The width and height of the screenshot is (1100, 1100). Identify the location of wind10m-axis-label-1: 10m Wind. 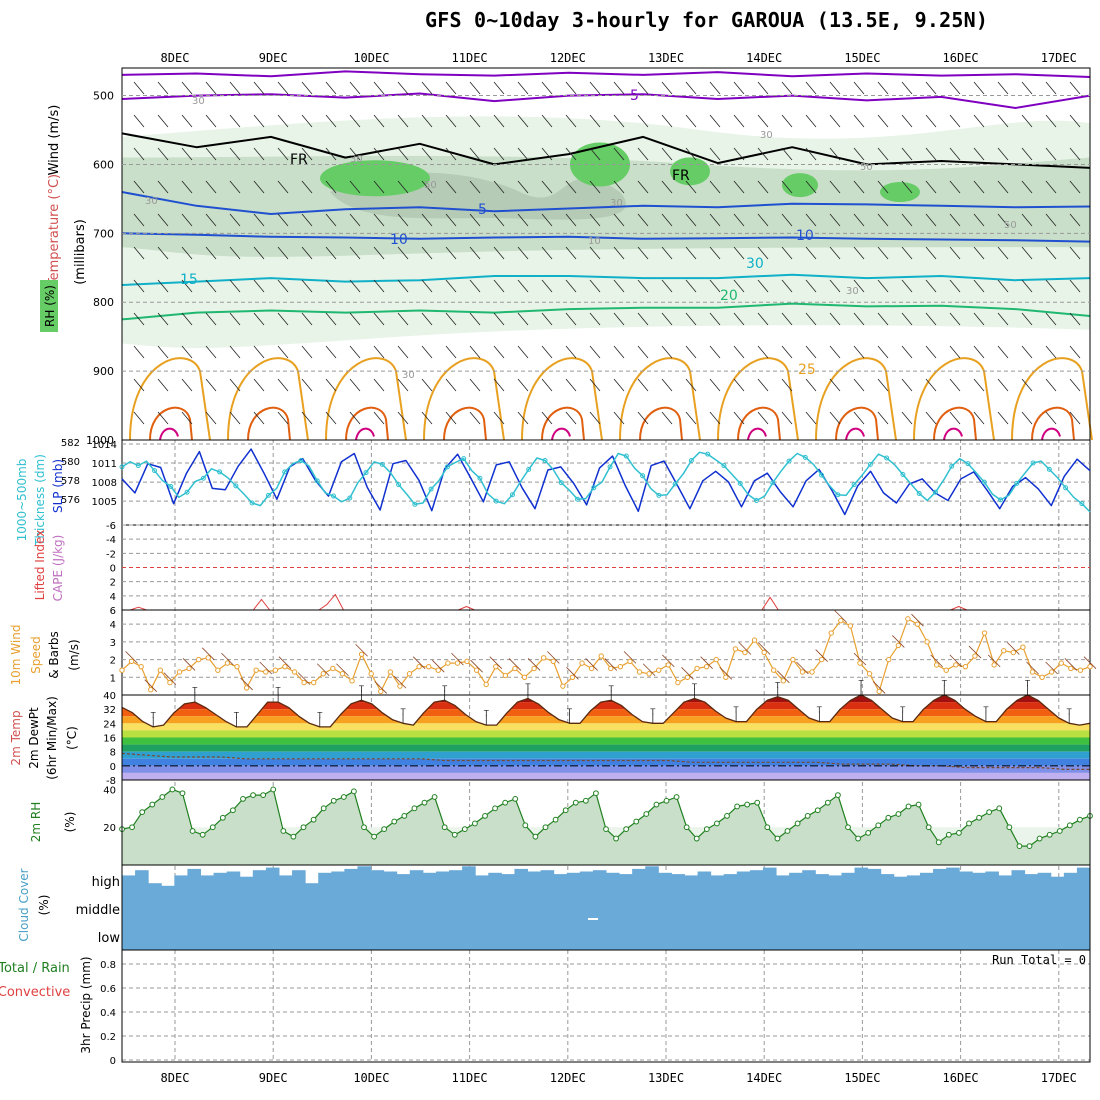
(16, 655).